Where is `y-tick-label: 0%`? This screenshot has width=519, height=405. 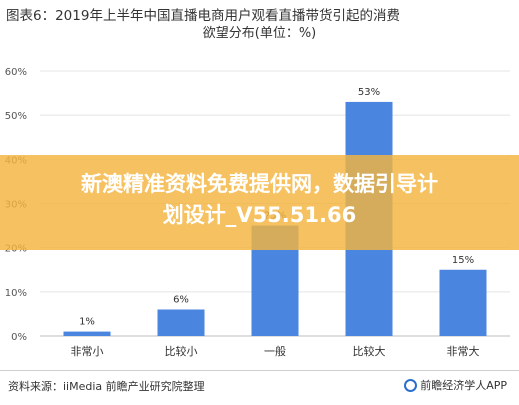 y-tick-label: 0% is located at coordinates (19, 337).